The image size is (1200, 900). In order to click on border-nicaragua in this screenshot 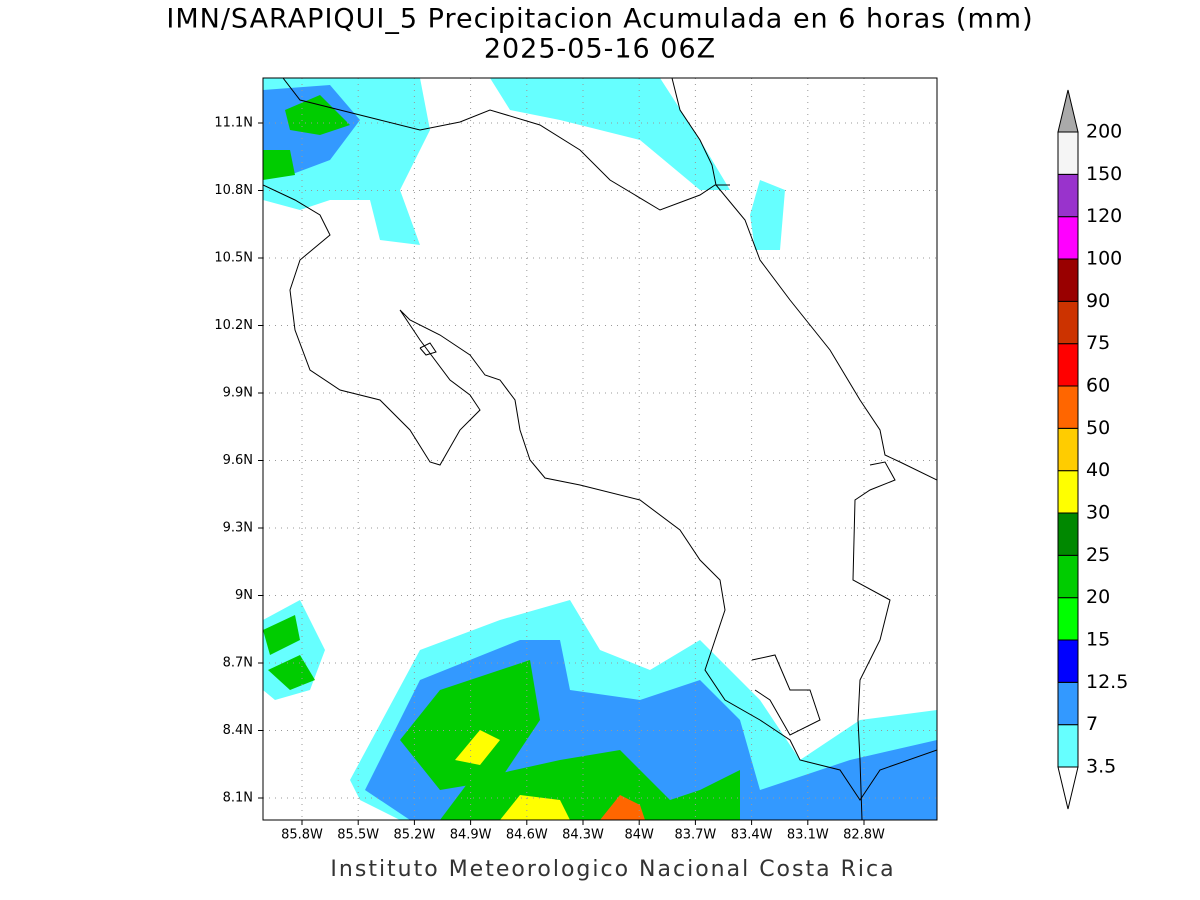, I will do `click(506, 144)`.